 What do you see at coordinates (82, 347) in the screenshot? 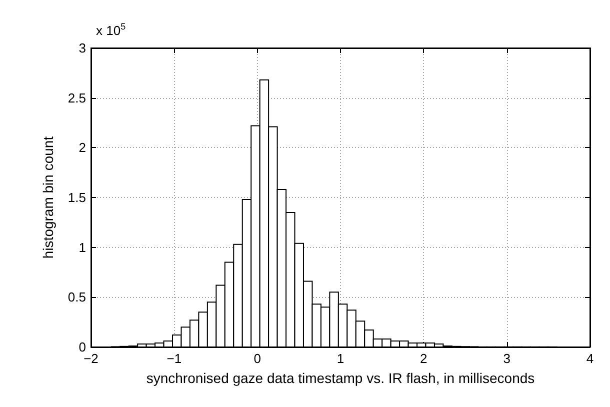
I see `y-tick-label: 0` at bounding box center [82, 347].